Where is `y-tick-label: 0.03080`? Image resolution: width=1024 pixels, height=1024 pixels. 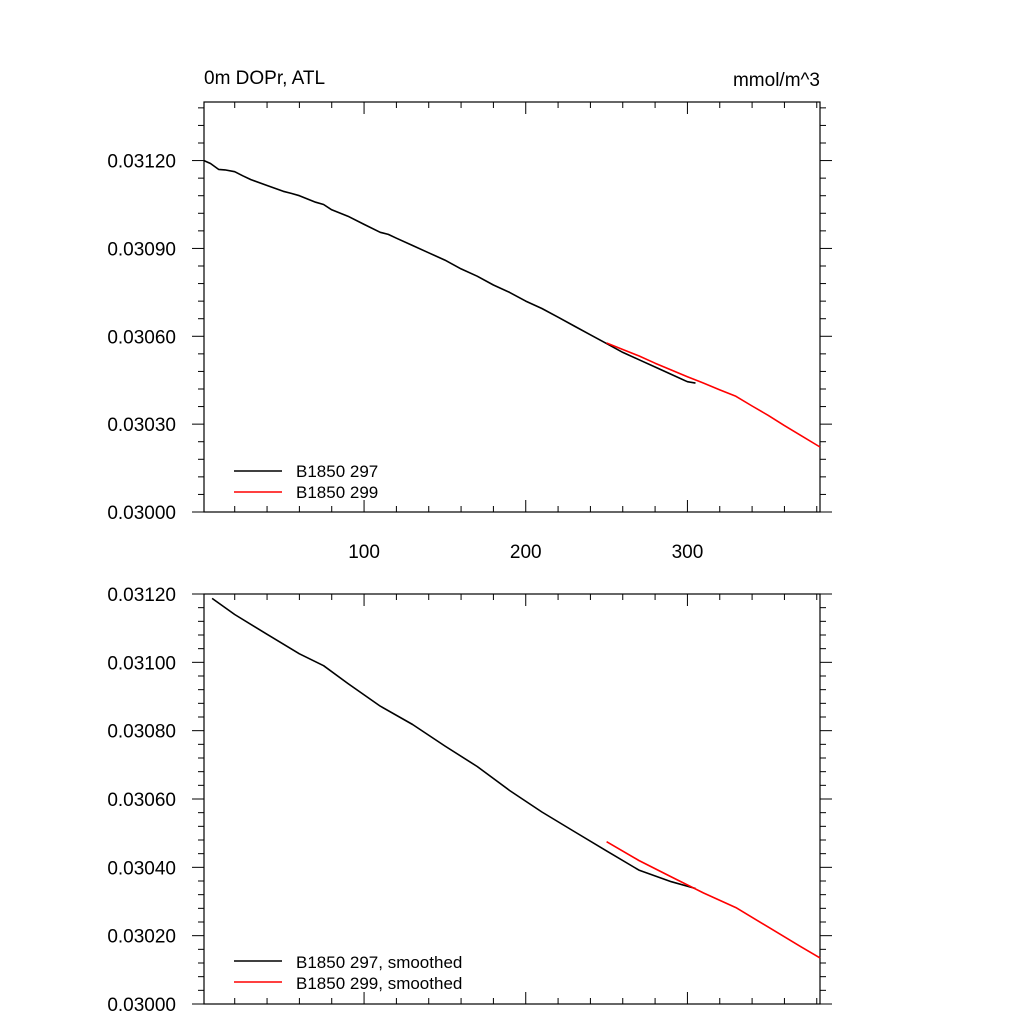 y-tick-label: 0.03080 is located at coordinates (141, 732).